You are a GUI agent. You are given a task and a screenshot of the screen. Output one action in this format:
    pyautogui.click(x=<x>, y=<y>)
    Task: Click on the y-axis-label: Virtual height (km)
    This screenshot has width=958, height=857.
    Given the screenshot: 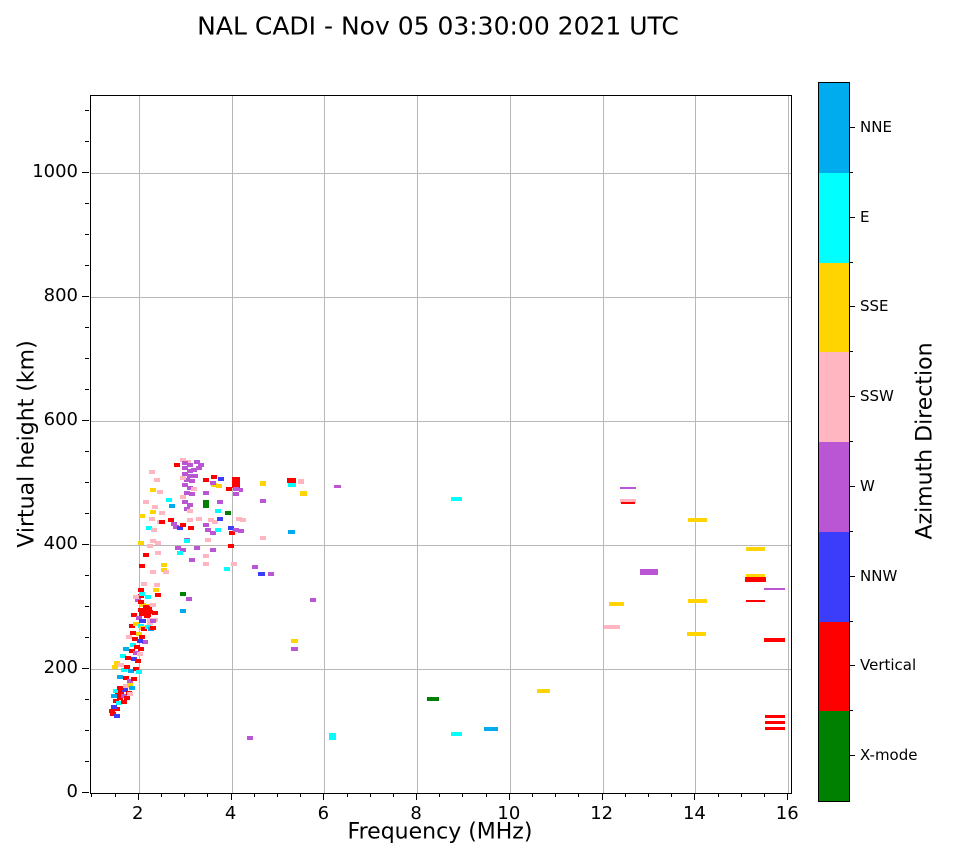 What is the action you would take?
    pyautogui.click(x=27, y=444)
    